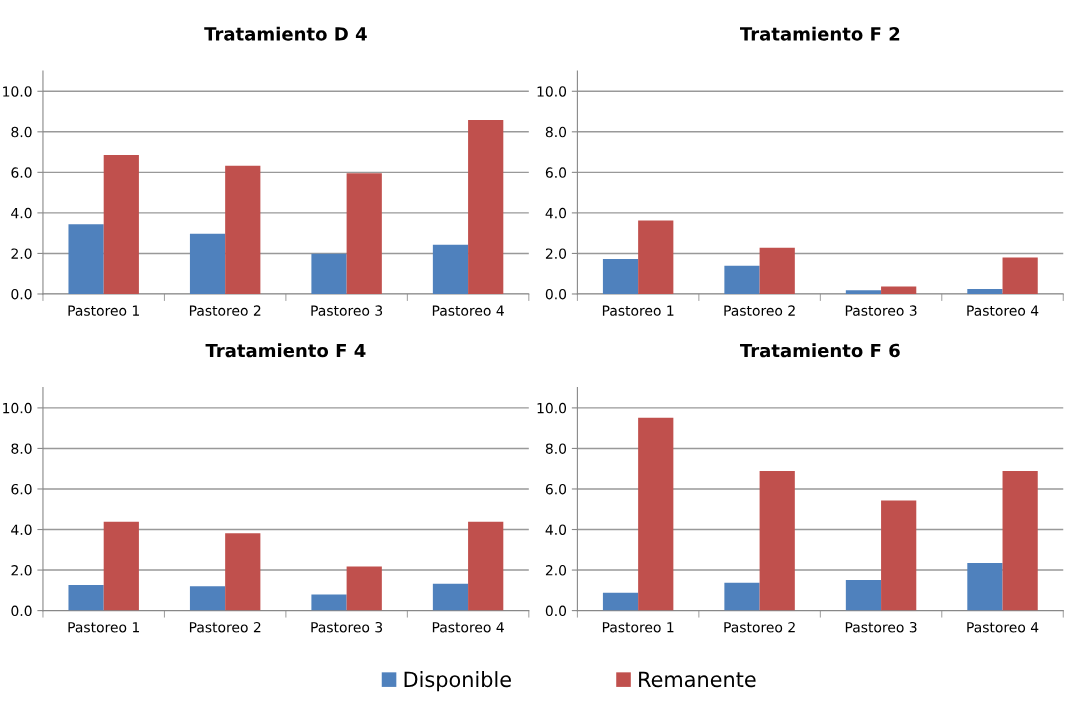 The width and height of the screenshot is (1074, 710). What do you see at coordinates (820, 33) in the screenshot?
I see `chart-title: Tratamiento F 2` at bounding box center [820, 33].